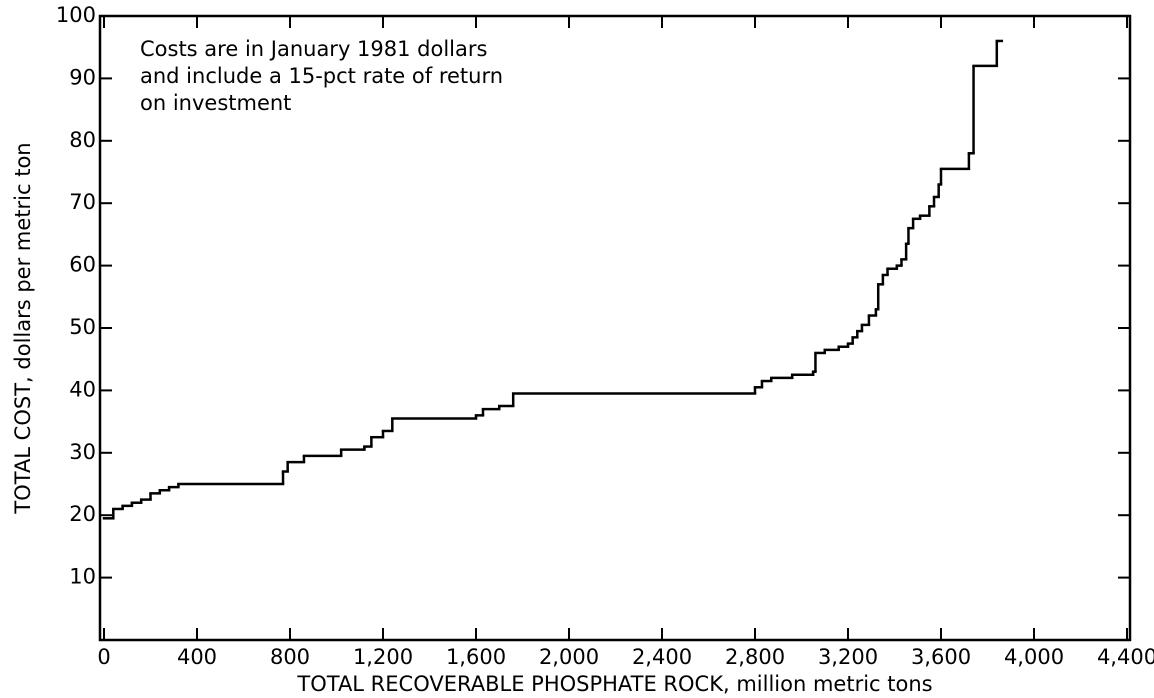 The height and width of the screenshot is (698, 1154). What do you see at coordinates (313, 49) in the screenshot?
I see `annotation: Costs are in January 1981 dollars` at bounding box center [313, 49].